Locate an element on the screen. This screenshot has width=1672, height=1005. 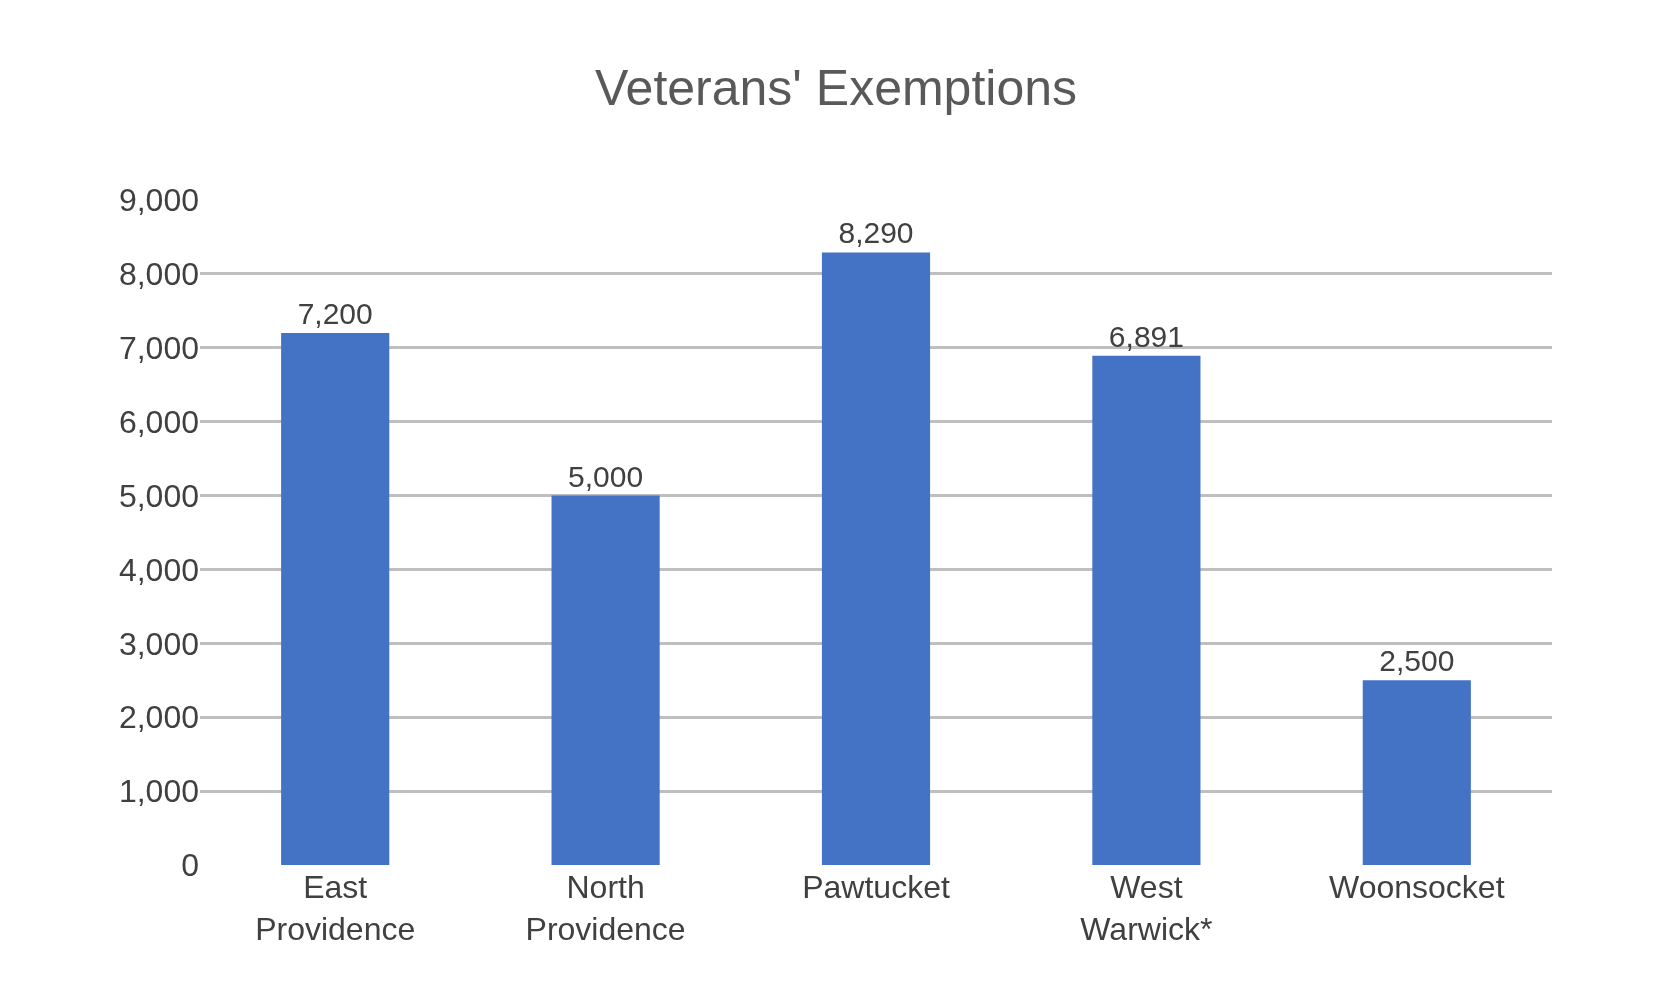
y-tick-label: 9,000 is located at coordinates (158, 200).